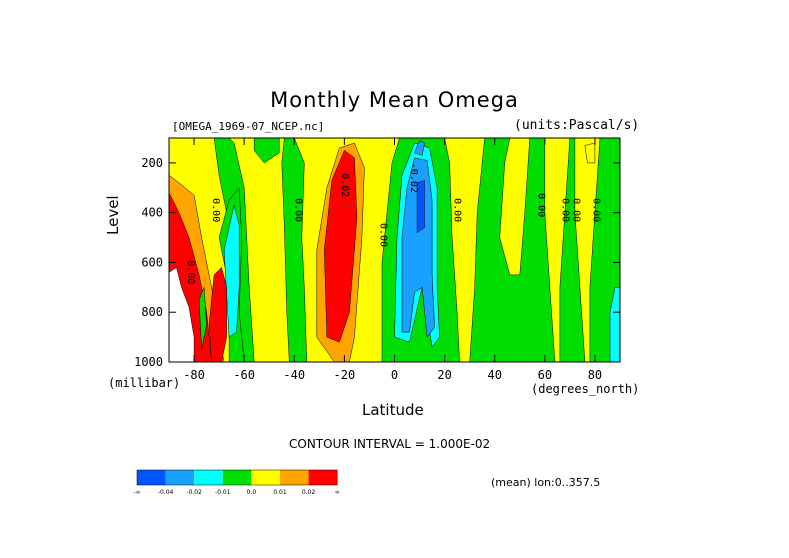 Image resolution: width=789 pixels, height=558 pixels. Describe the element at coordinates (419, 148) in the screenshot. I see `region-blue-top` at that location.